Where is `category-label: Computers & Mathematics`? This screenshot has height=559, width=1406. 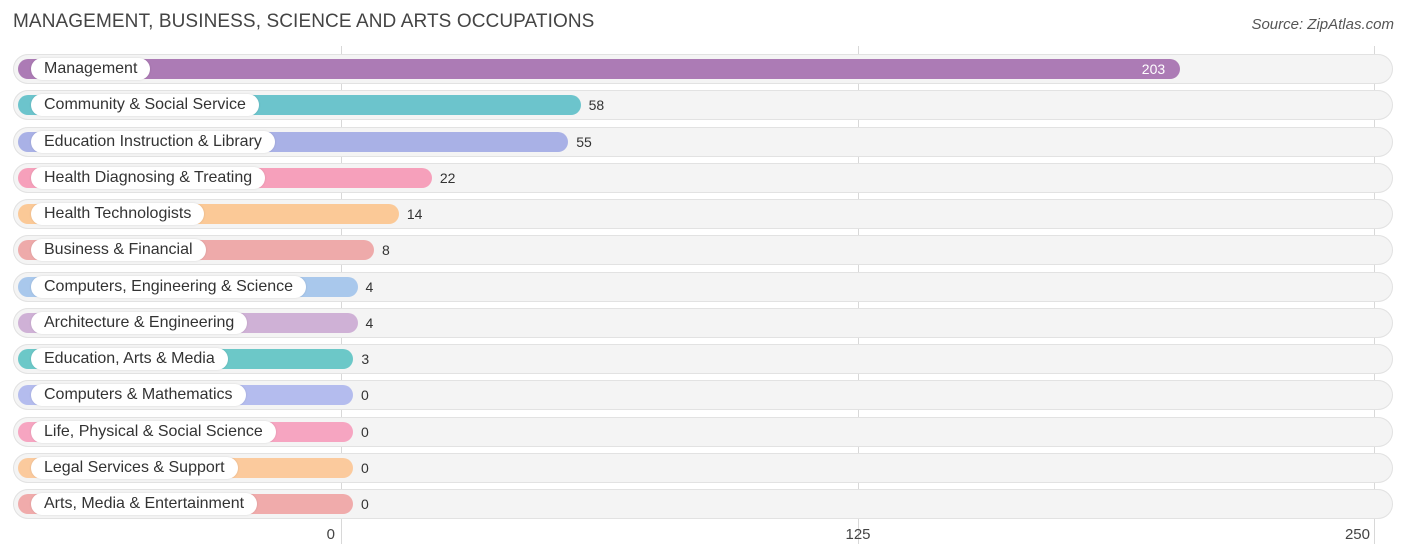
category-label: Computers & Mathematics is located at coordinates (138, 395).